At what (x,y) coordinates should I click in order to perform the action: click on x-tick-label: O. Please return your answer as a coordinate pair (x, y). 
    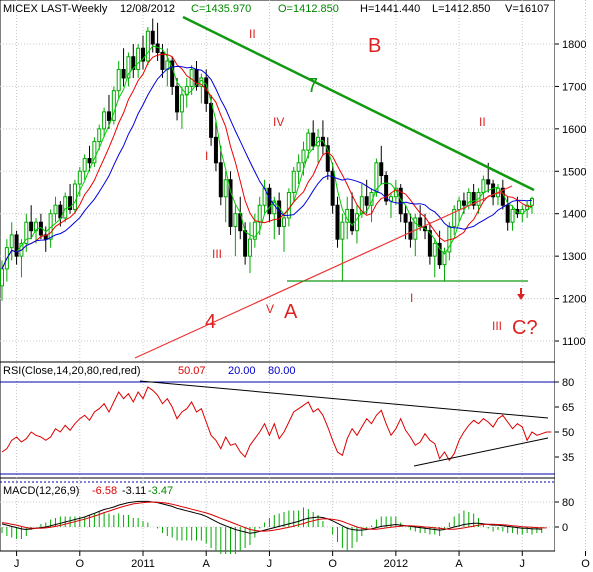
    Looking at the image, I should click on (80, 564).